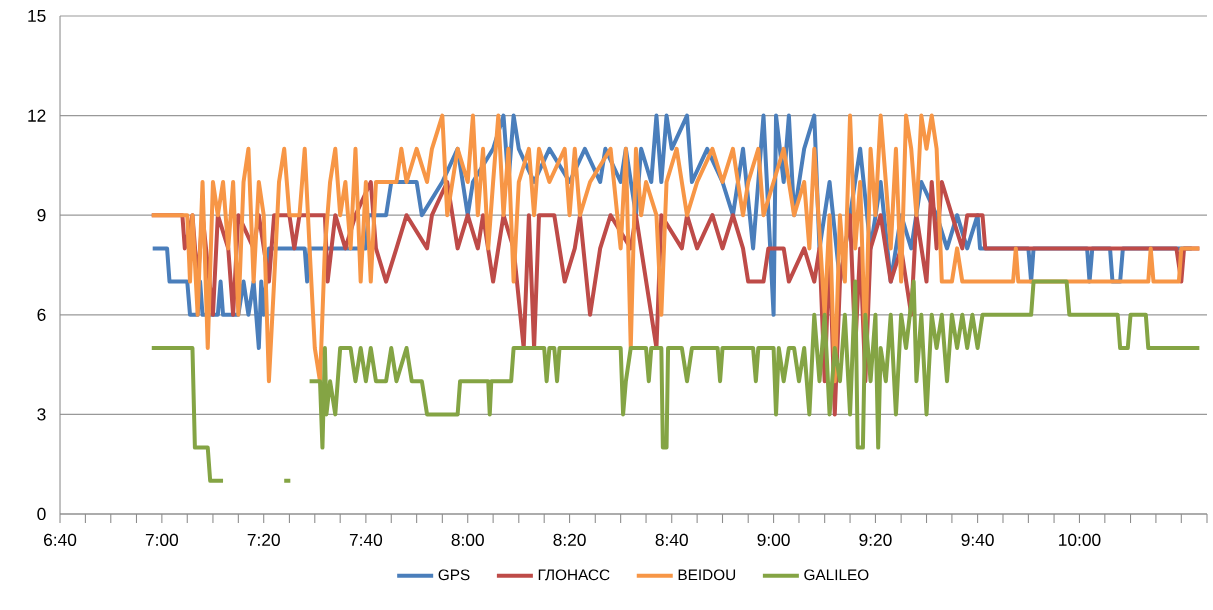  What do you see at coordinates (707, 575) in the screenshot?
I see `legend-label: BEIDOU` at bounding box center [707, 575].